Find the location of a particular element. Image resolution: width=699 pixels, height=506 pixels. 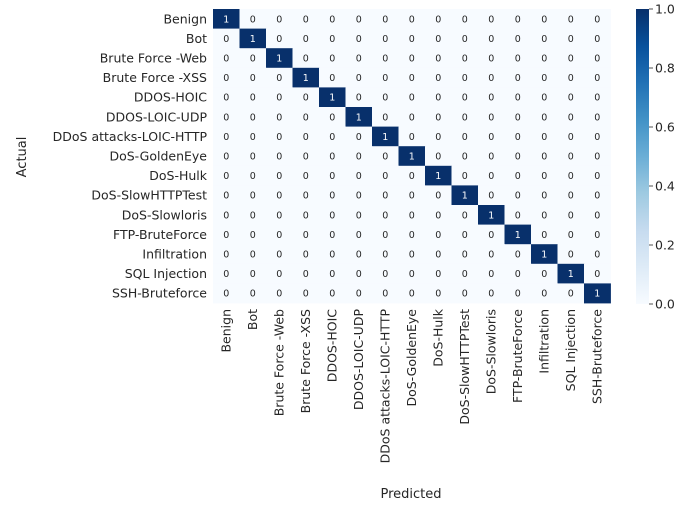

x-tick-label: DoS-Slowloris is located at coordinates (490, 351).